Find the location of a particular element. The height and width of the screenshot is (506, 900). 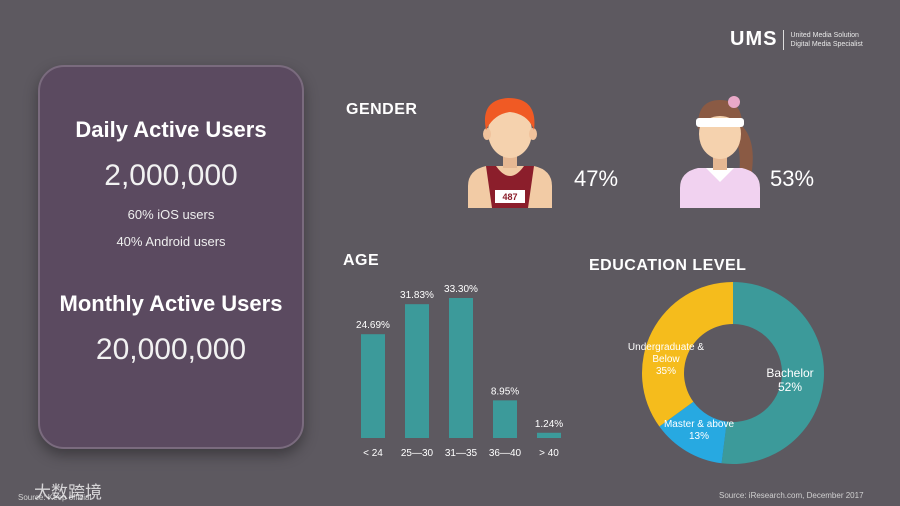

monthly-active-users-value: 20,000,000 is located at coordinates (171, 349).